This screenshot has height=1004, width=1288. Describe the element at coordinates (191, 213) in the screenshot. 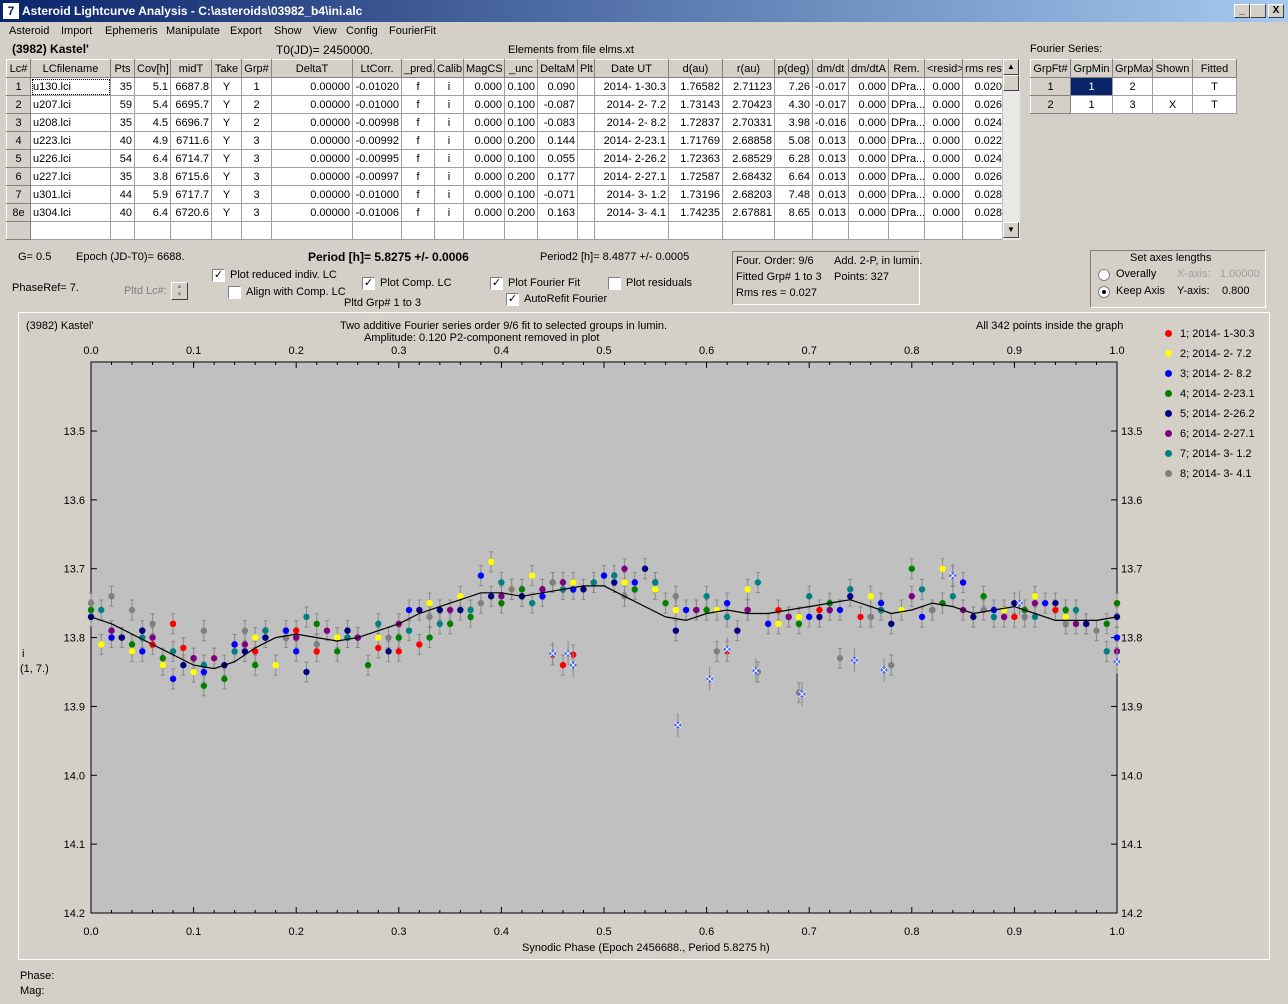

I see `table-cell: 6720.6` at that location.